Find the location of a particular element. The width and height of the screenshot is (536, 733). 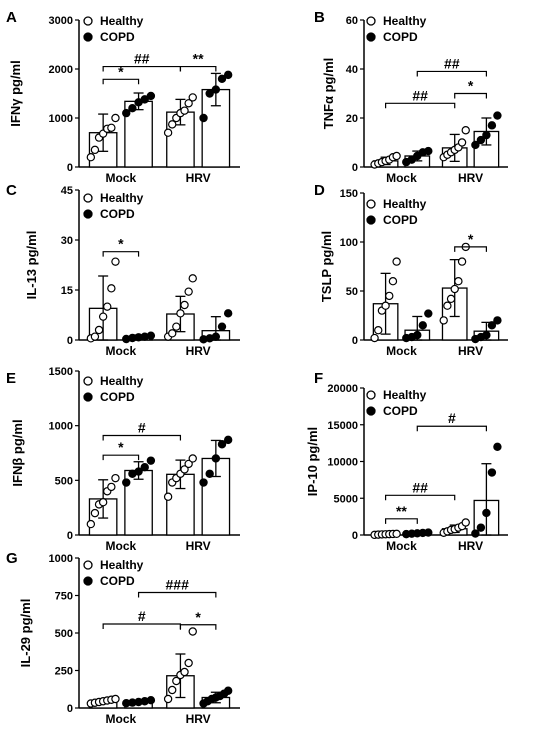

y-tick-label: 1500 is located at coordinates (61, 372).